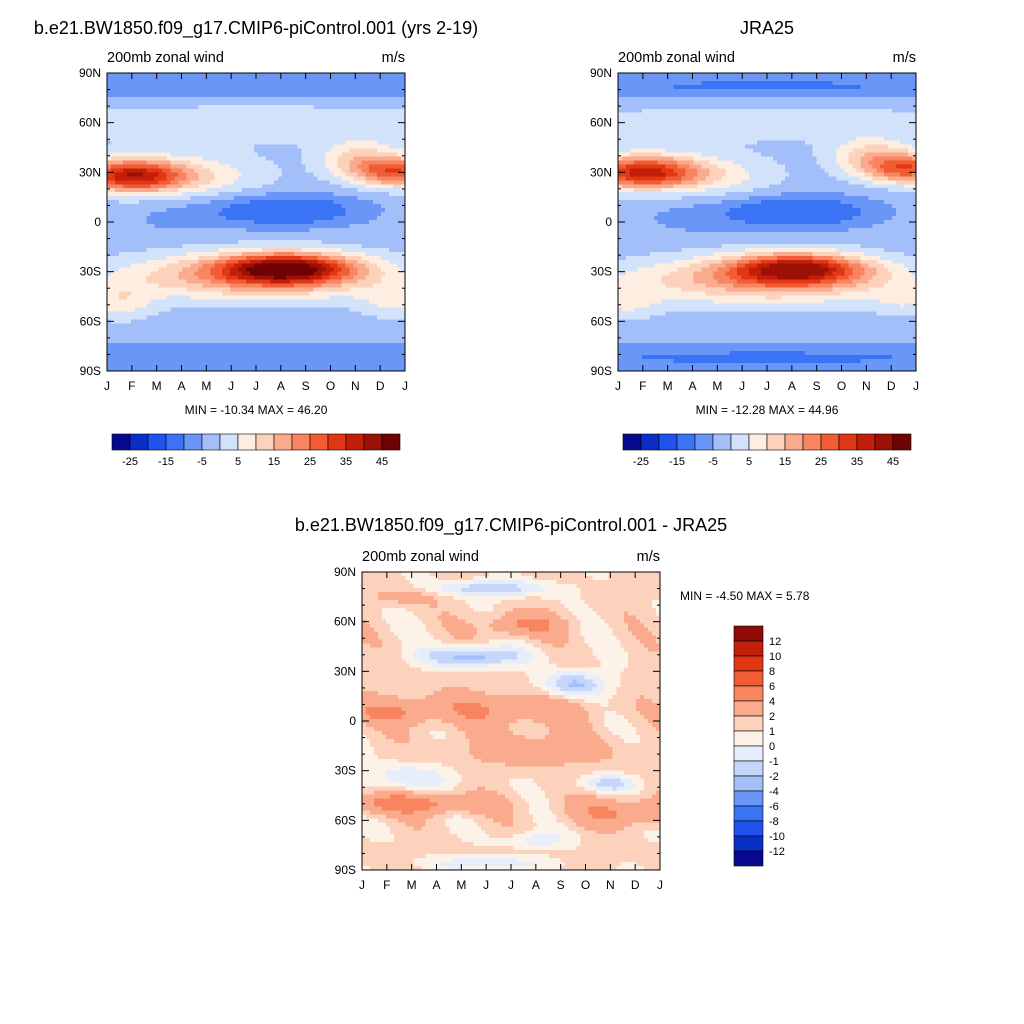 The width and height of the screenshot is (1024, 1024). What do you see at coordinates (772, 672) in the screenshot?
I see `colorbar-label: 8` at bounding box center [772, 672].